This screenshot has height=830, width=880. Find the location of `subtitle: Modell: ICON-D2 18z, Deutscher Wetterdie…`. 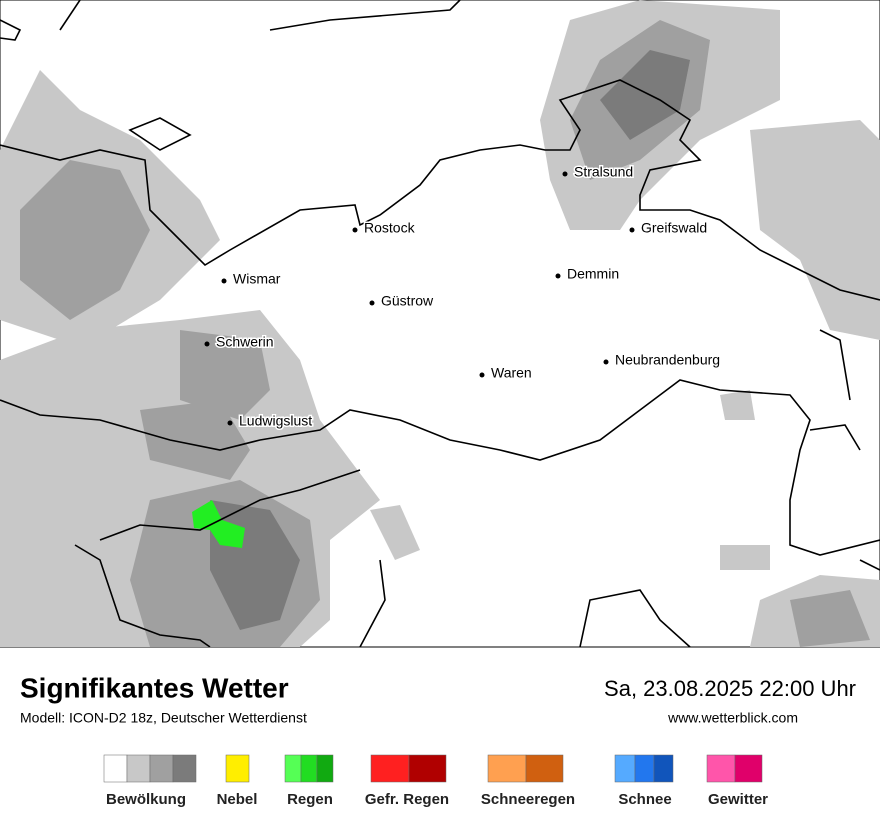

subtitle: Modell: ICON-D2 18z, Deutscher Wetterdie… is located at coordinates (163, 718).